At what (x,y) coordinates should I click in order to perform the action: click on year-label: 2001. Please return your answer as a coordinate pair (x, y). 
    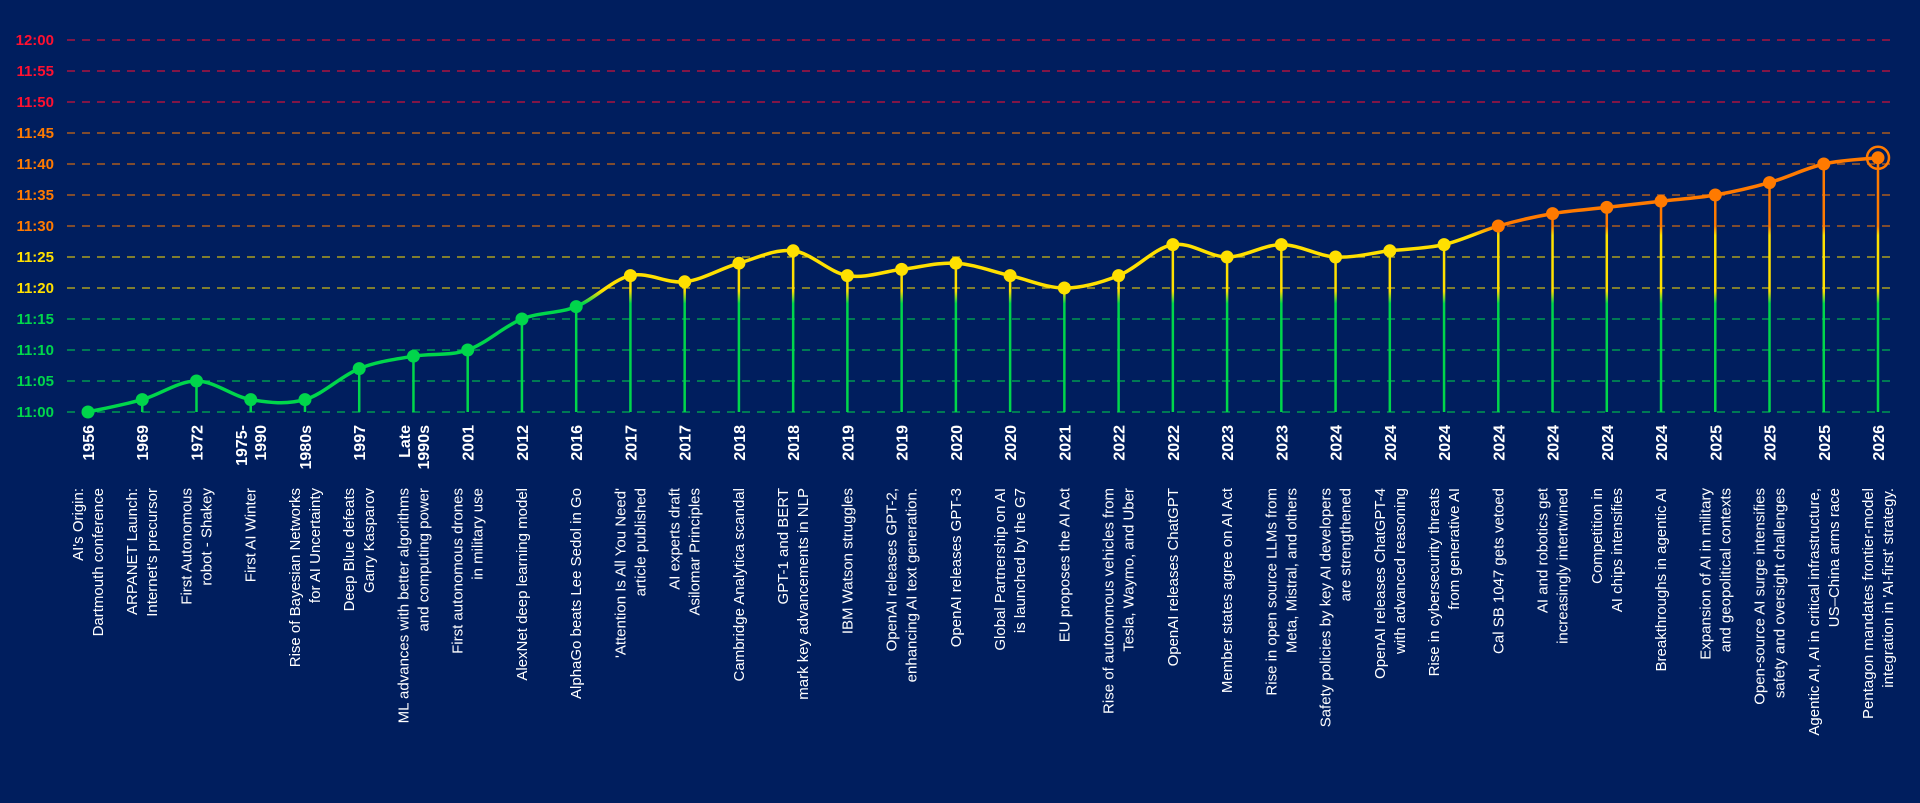
    Looking at the image, I should click on (469, 443).